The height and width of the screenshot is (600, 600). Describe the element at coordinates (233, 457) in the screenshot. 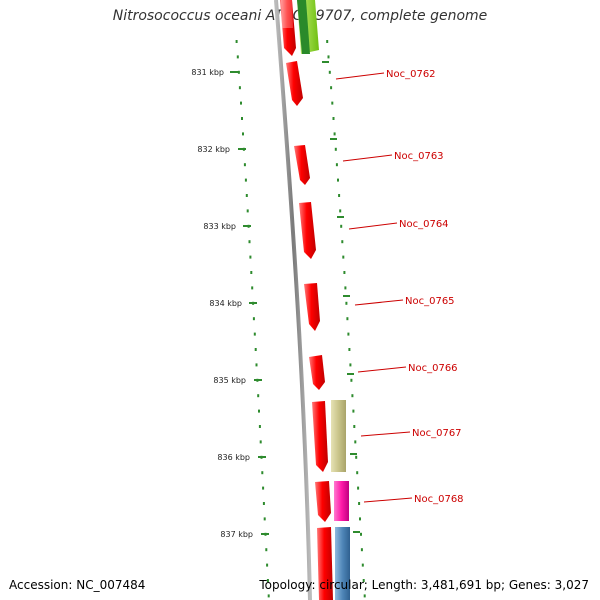

I see `kbp-label: 836 kbp` at that location.